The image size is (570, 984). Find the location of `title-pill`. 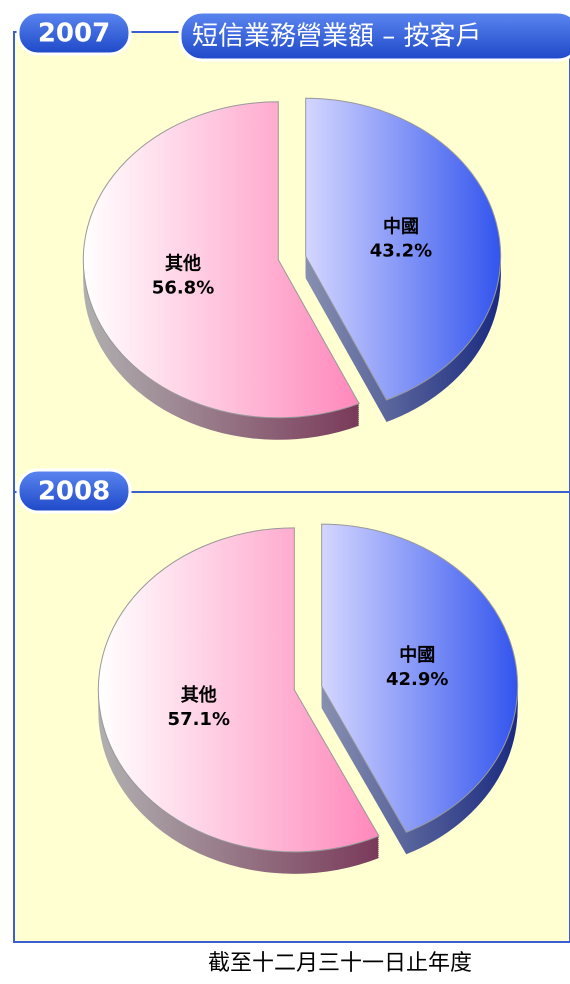

title-pill is located at coordinates (374, 36).